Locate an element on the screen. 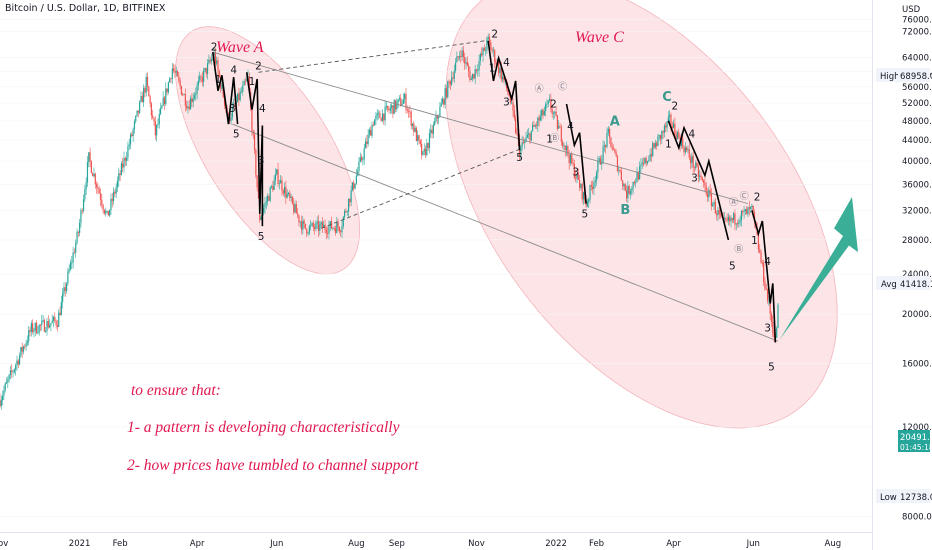 Image resolution: width=932 pixels, height=550 pixels. corrective-wave-label: Ⓑ is located at coordinates (554, 138).